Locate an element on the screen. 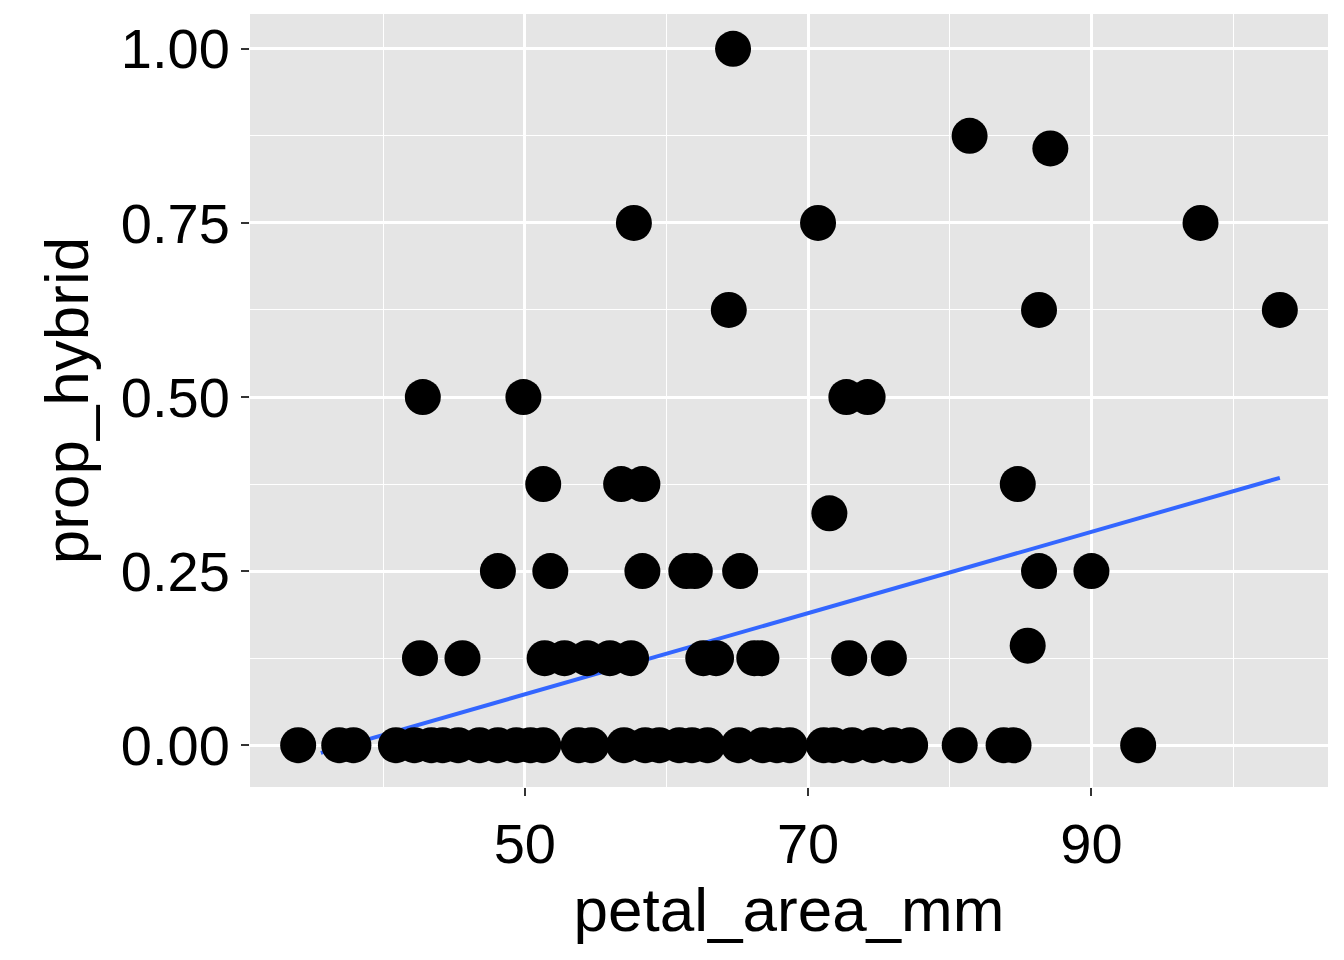 Image resolution: width=1344 pixels, height=960 pixels. y-axis-title: prop_hybrid is located at coordinates (66, 400).